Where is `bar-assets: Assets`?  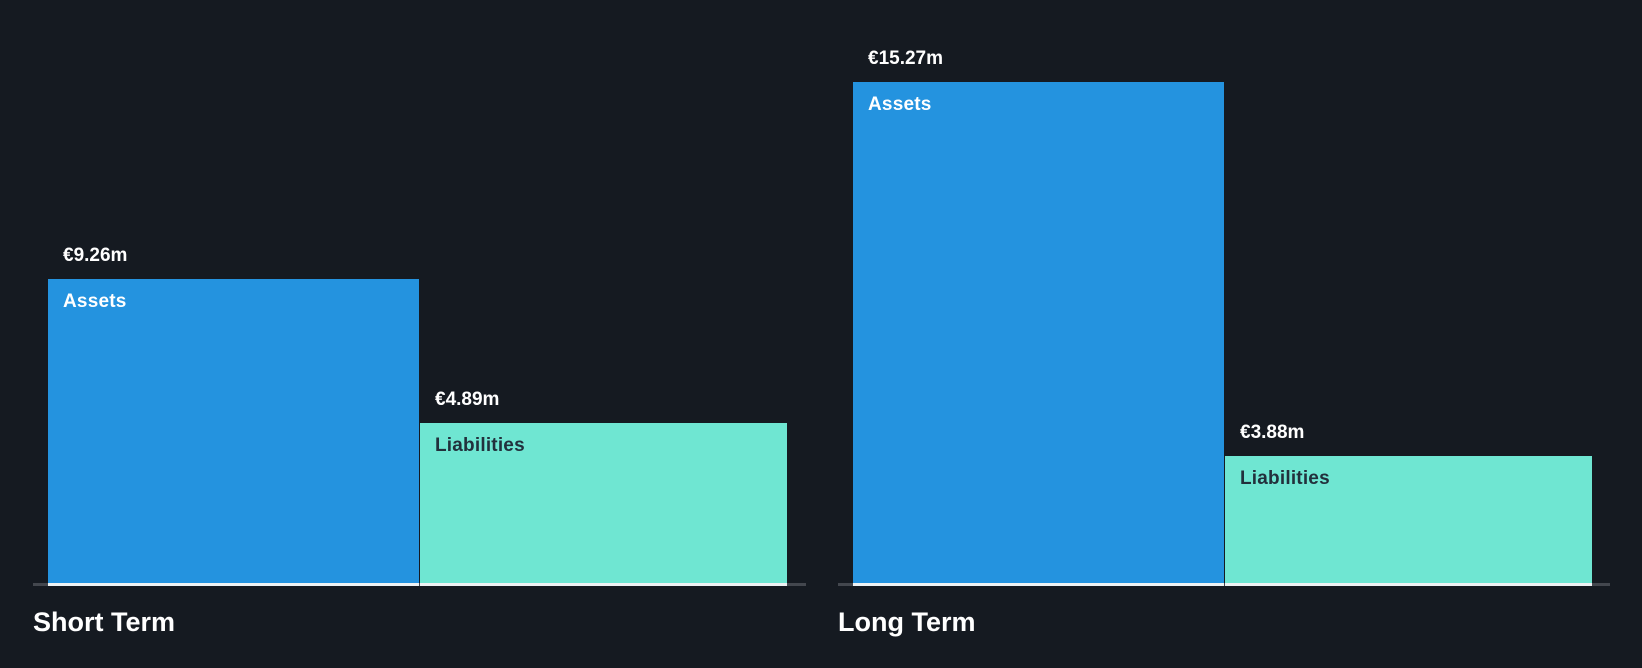 bar-assets: Assets is located at coordinates (233, 431).